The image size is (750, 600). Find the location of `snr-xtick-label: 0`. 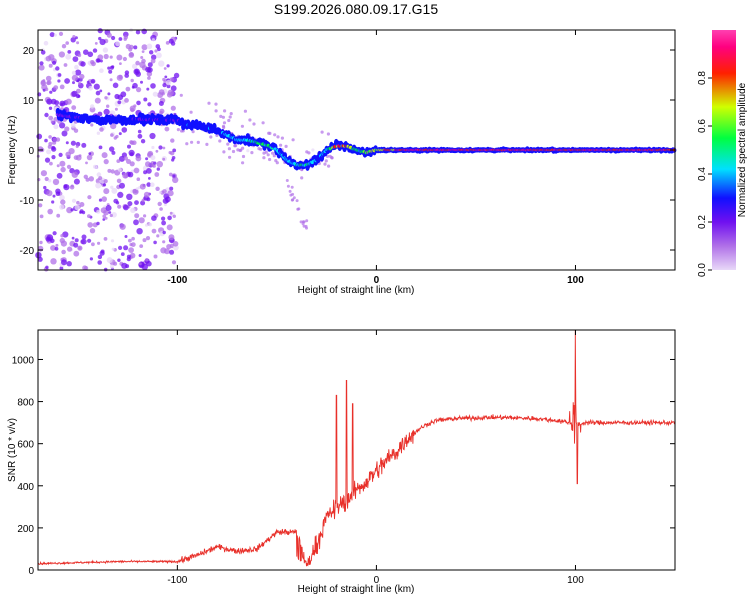

snr-xtick-label: 0 is located at coordinates (377, 580).